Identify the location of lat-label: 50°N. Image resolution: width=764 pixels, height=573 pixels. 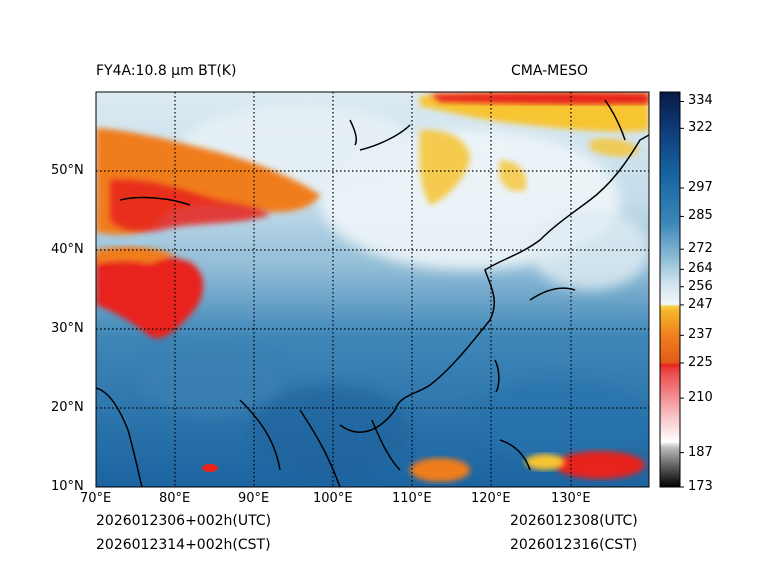
(67, 170).